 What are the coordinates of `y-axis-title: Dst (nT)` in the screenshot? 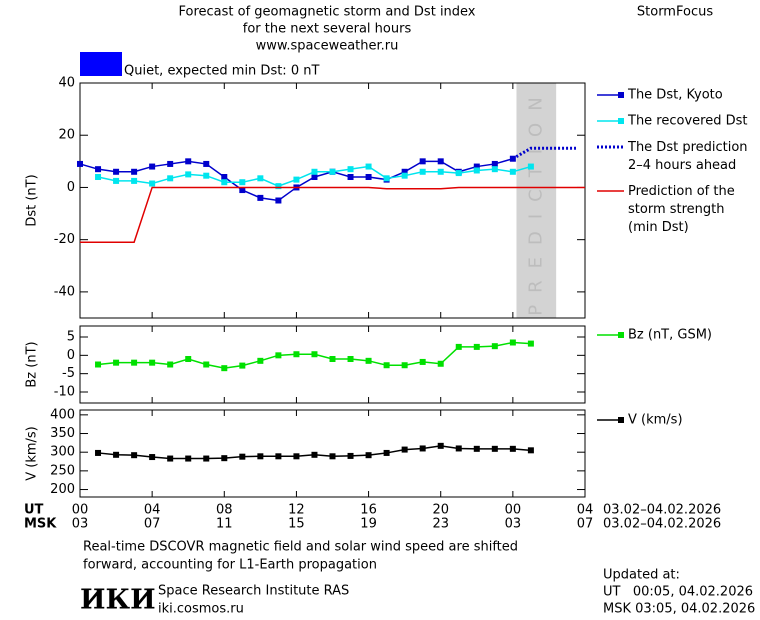 It's located at (32, 200).